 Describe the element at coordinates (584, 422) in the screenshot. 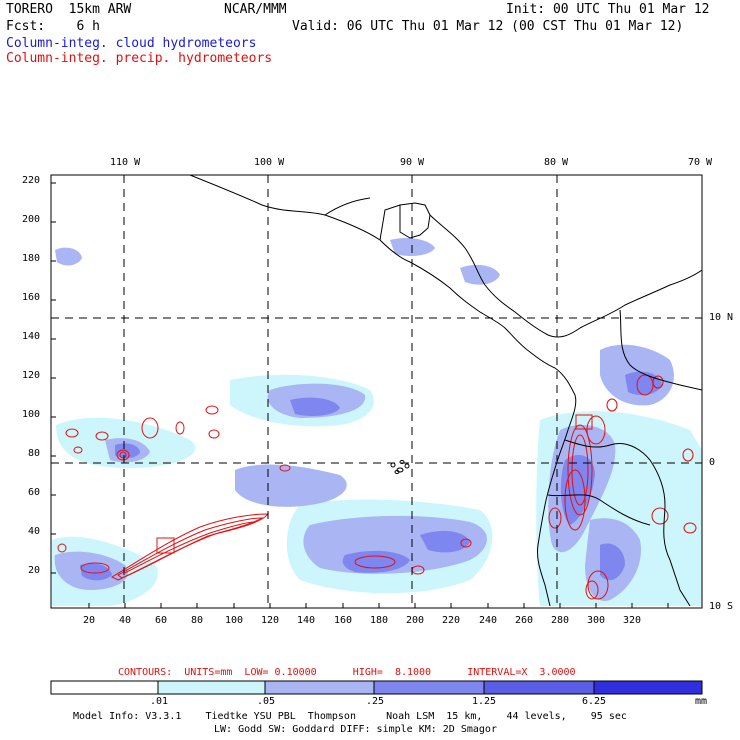

I see `high-marker-east` at that location.